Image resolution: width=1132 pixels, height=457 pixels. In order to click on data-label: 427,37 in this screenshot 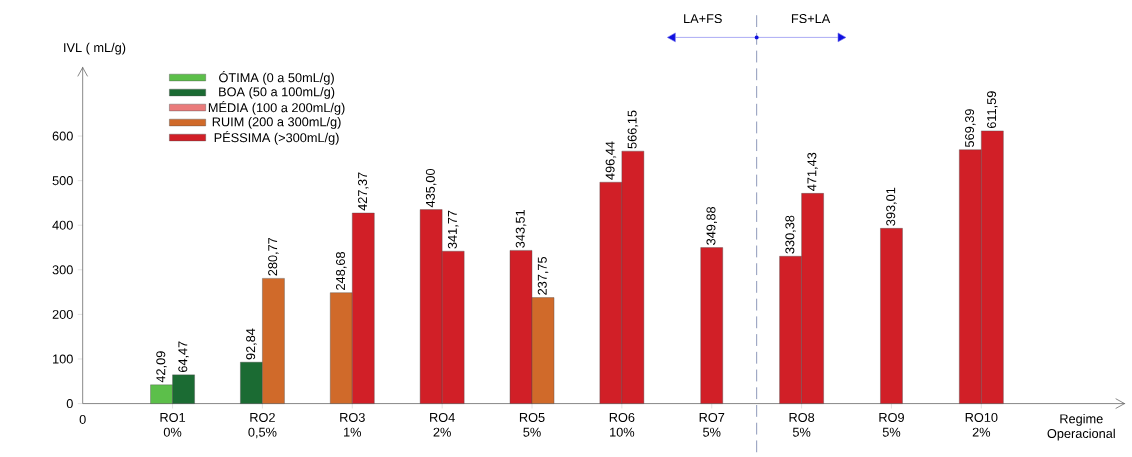, I will do `click(363, 191)`.